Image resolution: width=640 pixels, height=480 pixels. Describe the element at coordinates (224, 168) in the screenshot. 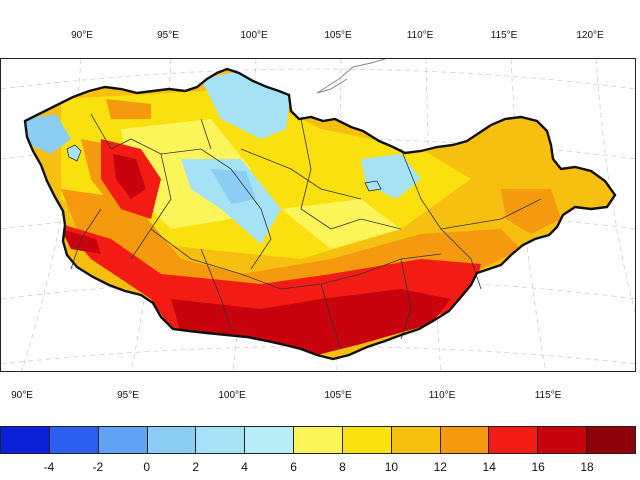

I see `lake-outlines` at that location.